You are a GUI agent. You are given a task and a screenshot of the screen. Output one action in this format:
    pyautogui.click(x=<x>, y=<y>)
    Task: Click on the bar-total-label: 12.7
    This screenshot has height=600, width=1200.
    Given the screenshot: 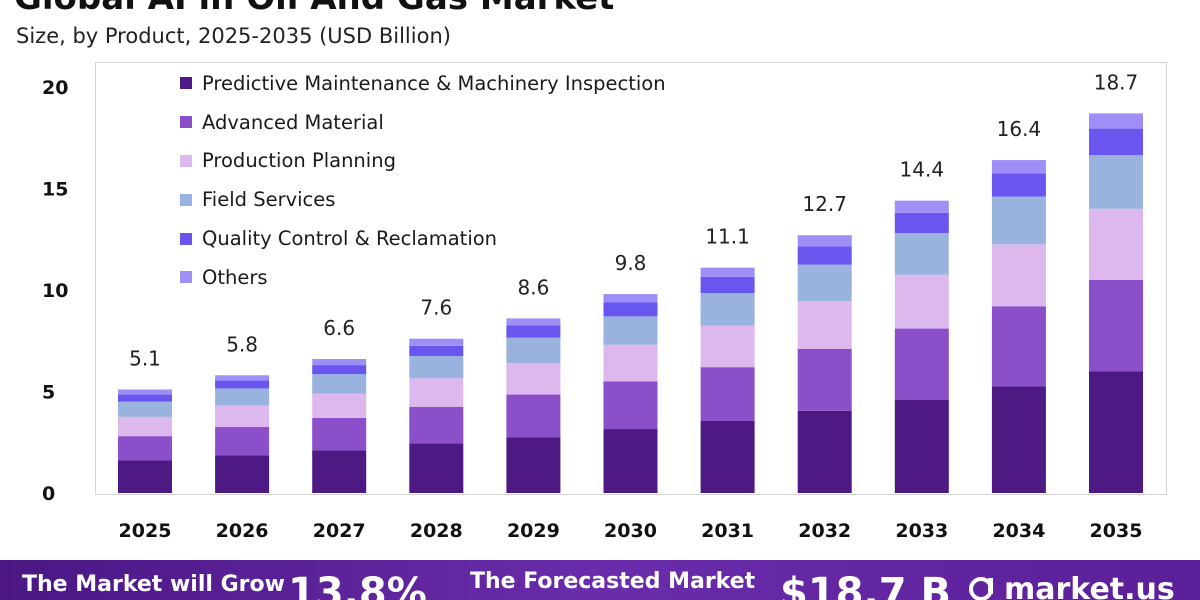 What is the action you would take?
    pyautogui.click(x=824, y=204)
    